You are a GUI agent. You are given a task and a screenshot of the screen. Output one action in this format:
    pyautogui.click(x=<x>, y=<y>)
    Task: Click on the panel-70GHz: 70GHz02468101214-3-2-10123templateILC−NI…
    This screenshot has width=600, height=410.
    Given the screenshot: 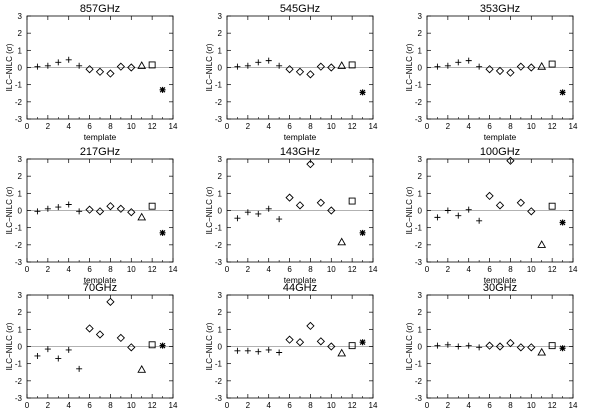 What is the action you would take?
    pyautogui.click(x=91, y=346)
    